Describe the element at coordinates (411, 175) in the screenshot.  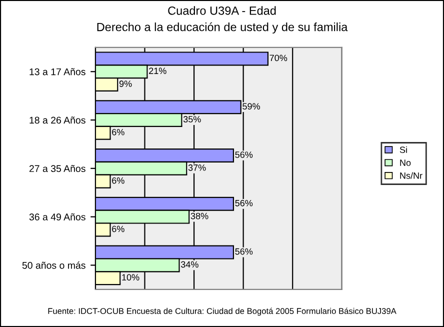
I see `legend-label: Ns/Nr` at that location.